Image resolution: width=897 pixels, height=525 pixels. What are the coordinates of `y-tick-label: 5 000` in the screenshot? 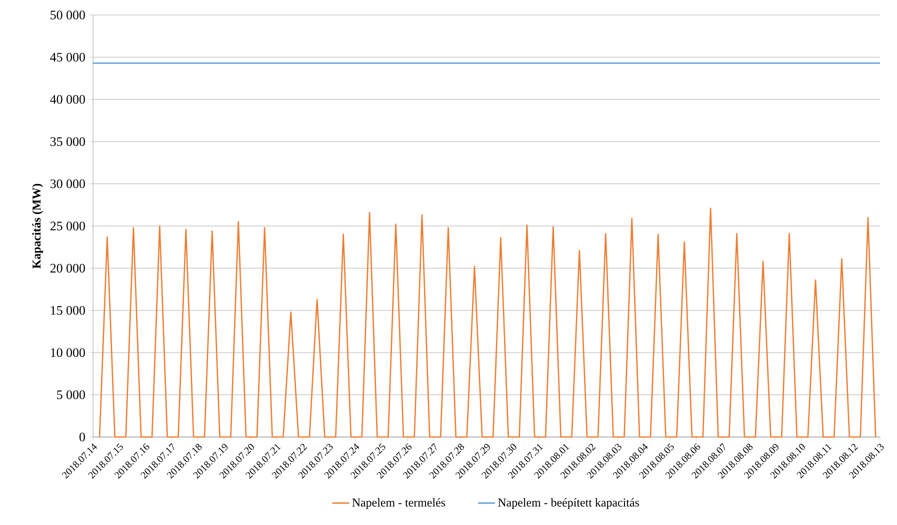 It's located at (71, 395).